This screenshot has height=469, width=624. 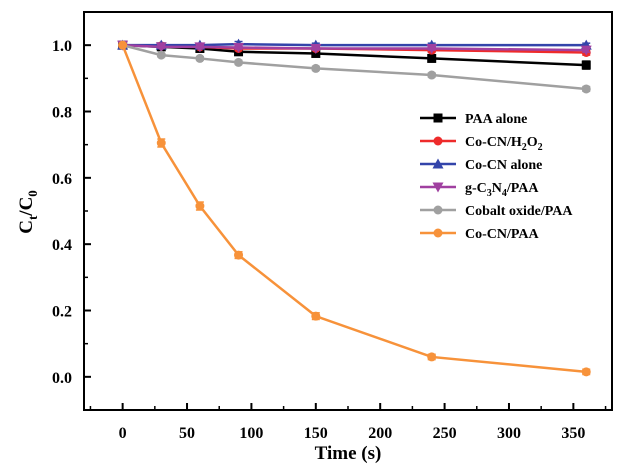 I want to click on x-tick-label: 100, so click(x=251, y=433).